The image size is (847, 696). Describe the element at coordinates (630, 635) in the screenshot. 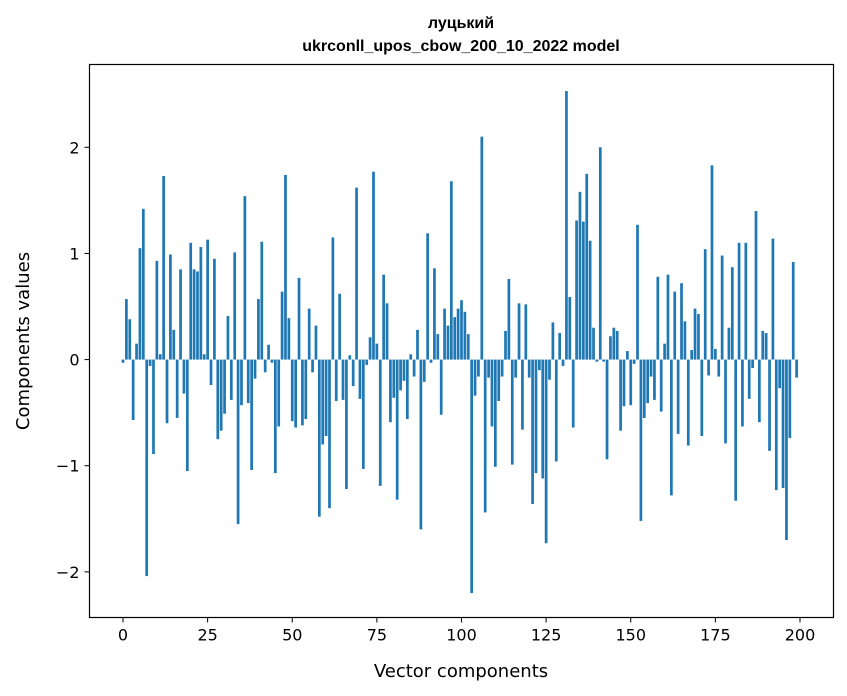

I see `x-tick-label: 150` at that location.